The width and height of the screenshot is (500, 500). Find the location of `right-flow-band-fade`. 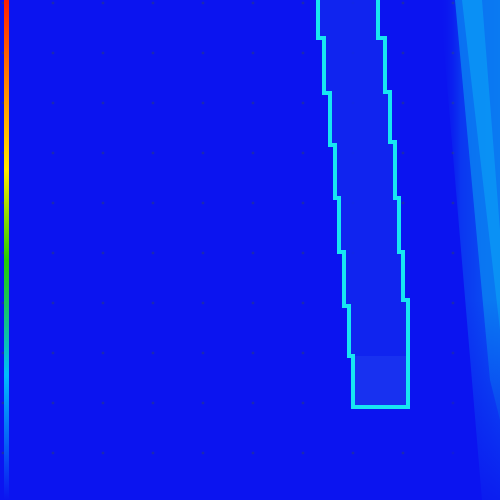

right-flow-band-fade is located at coordinates (470, 400).